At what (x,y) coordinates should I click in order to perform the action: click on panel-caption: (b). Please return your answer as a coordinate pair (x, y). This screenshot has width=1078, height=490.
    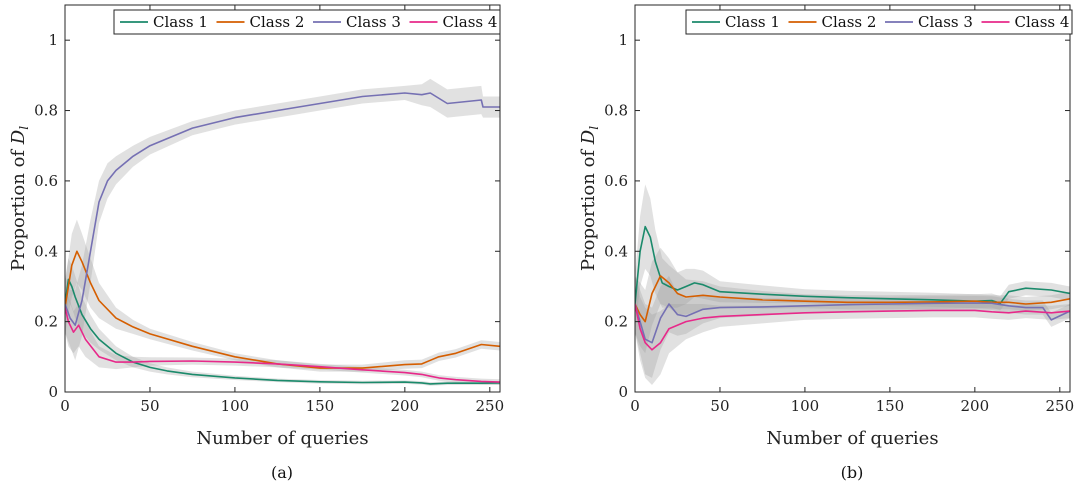
    Looking at the image, I should click on (852, 472).